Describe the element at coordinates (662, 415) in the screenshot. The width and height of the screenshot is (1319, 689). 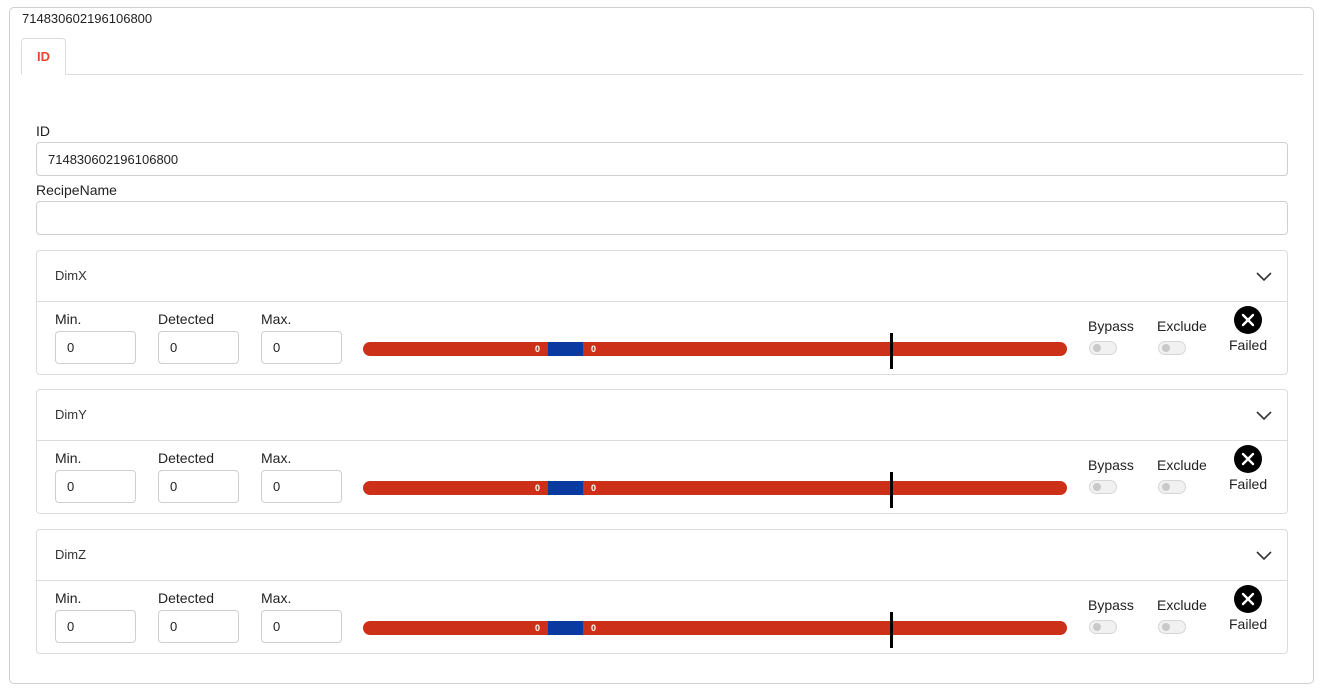
I see `dimension-header: DimY` at that location.